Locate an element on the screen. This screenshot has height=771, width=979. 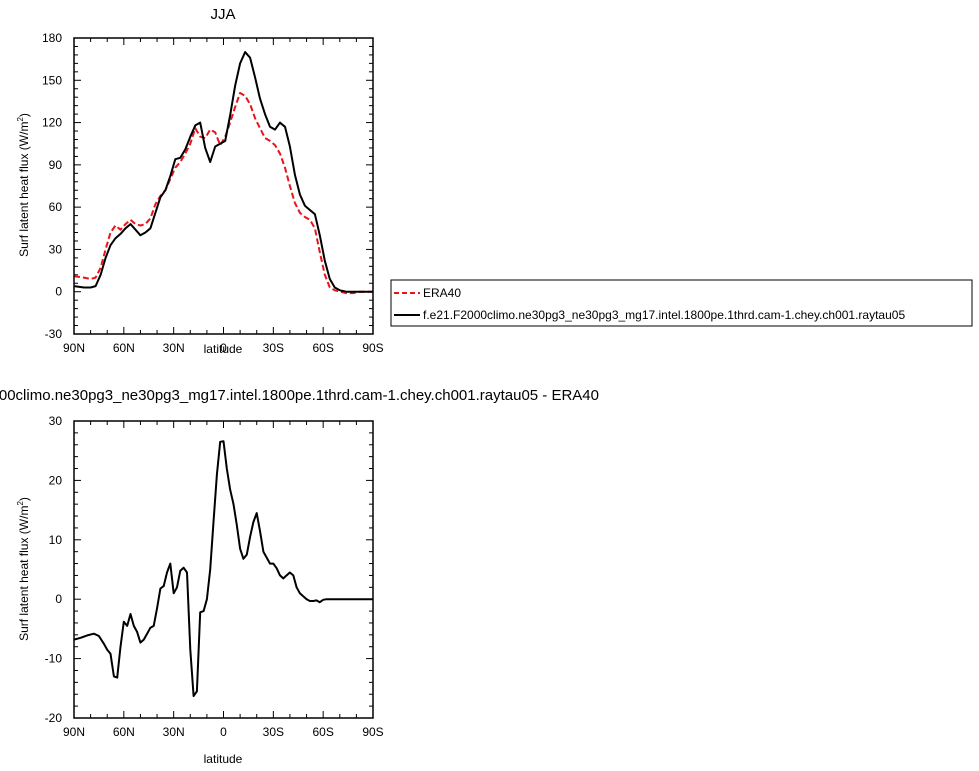
top-y-tick-label: 180 is located at coordinates (52, 38).